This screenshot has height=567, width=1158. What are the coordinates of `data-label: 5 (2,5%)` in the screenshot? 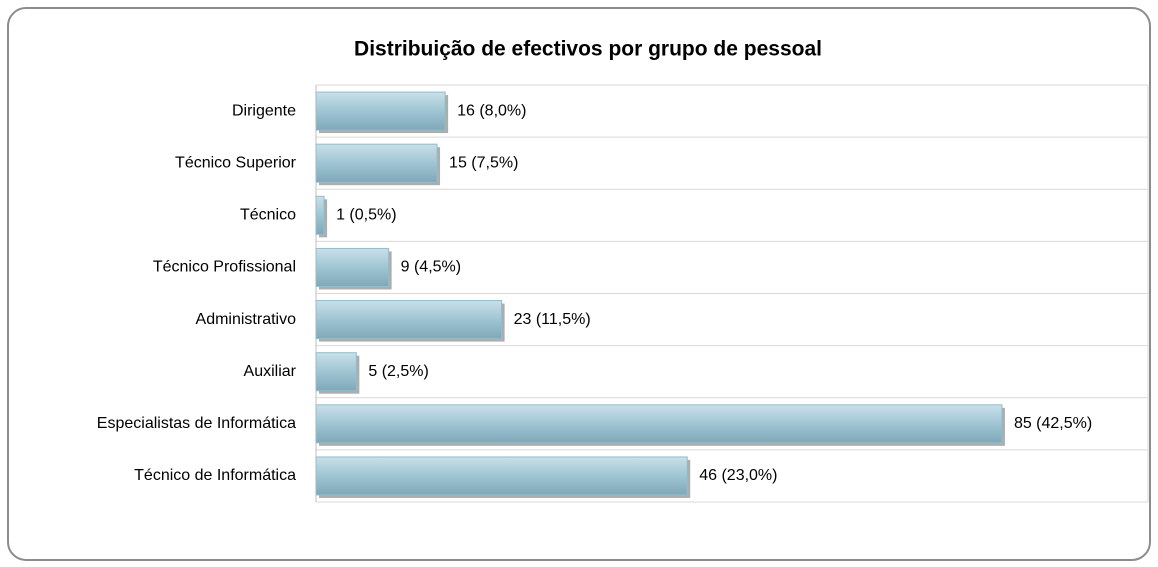 It's located at (398, 371).